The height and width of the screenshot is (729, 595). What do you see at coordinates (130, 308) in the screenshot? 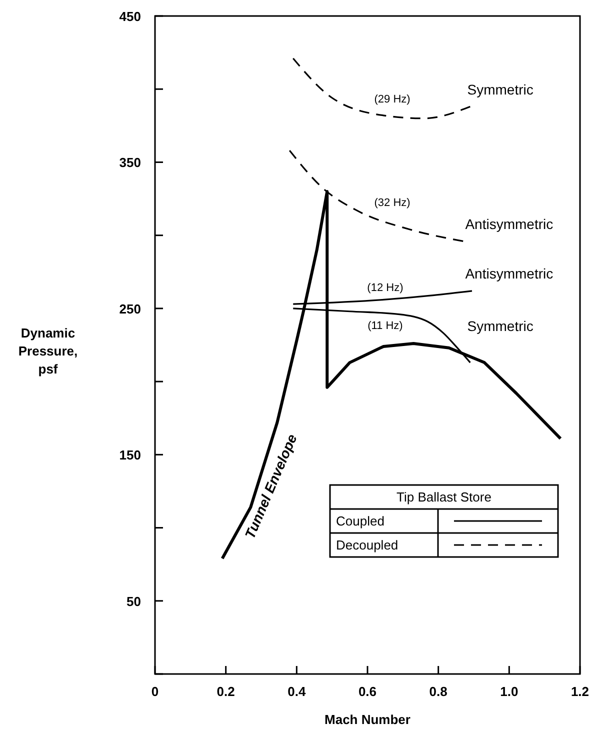
I see `y-tick-label: 250` at bounding box center [130, 308].